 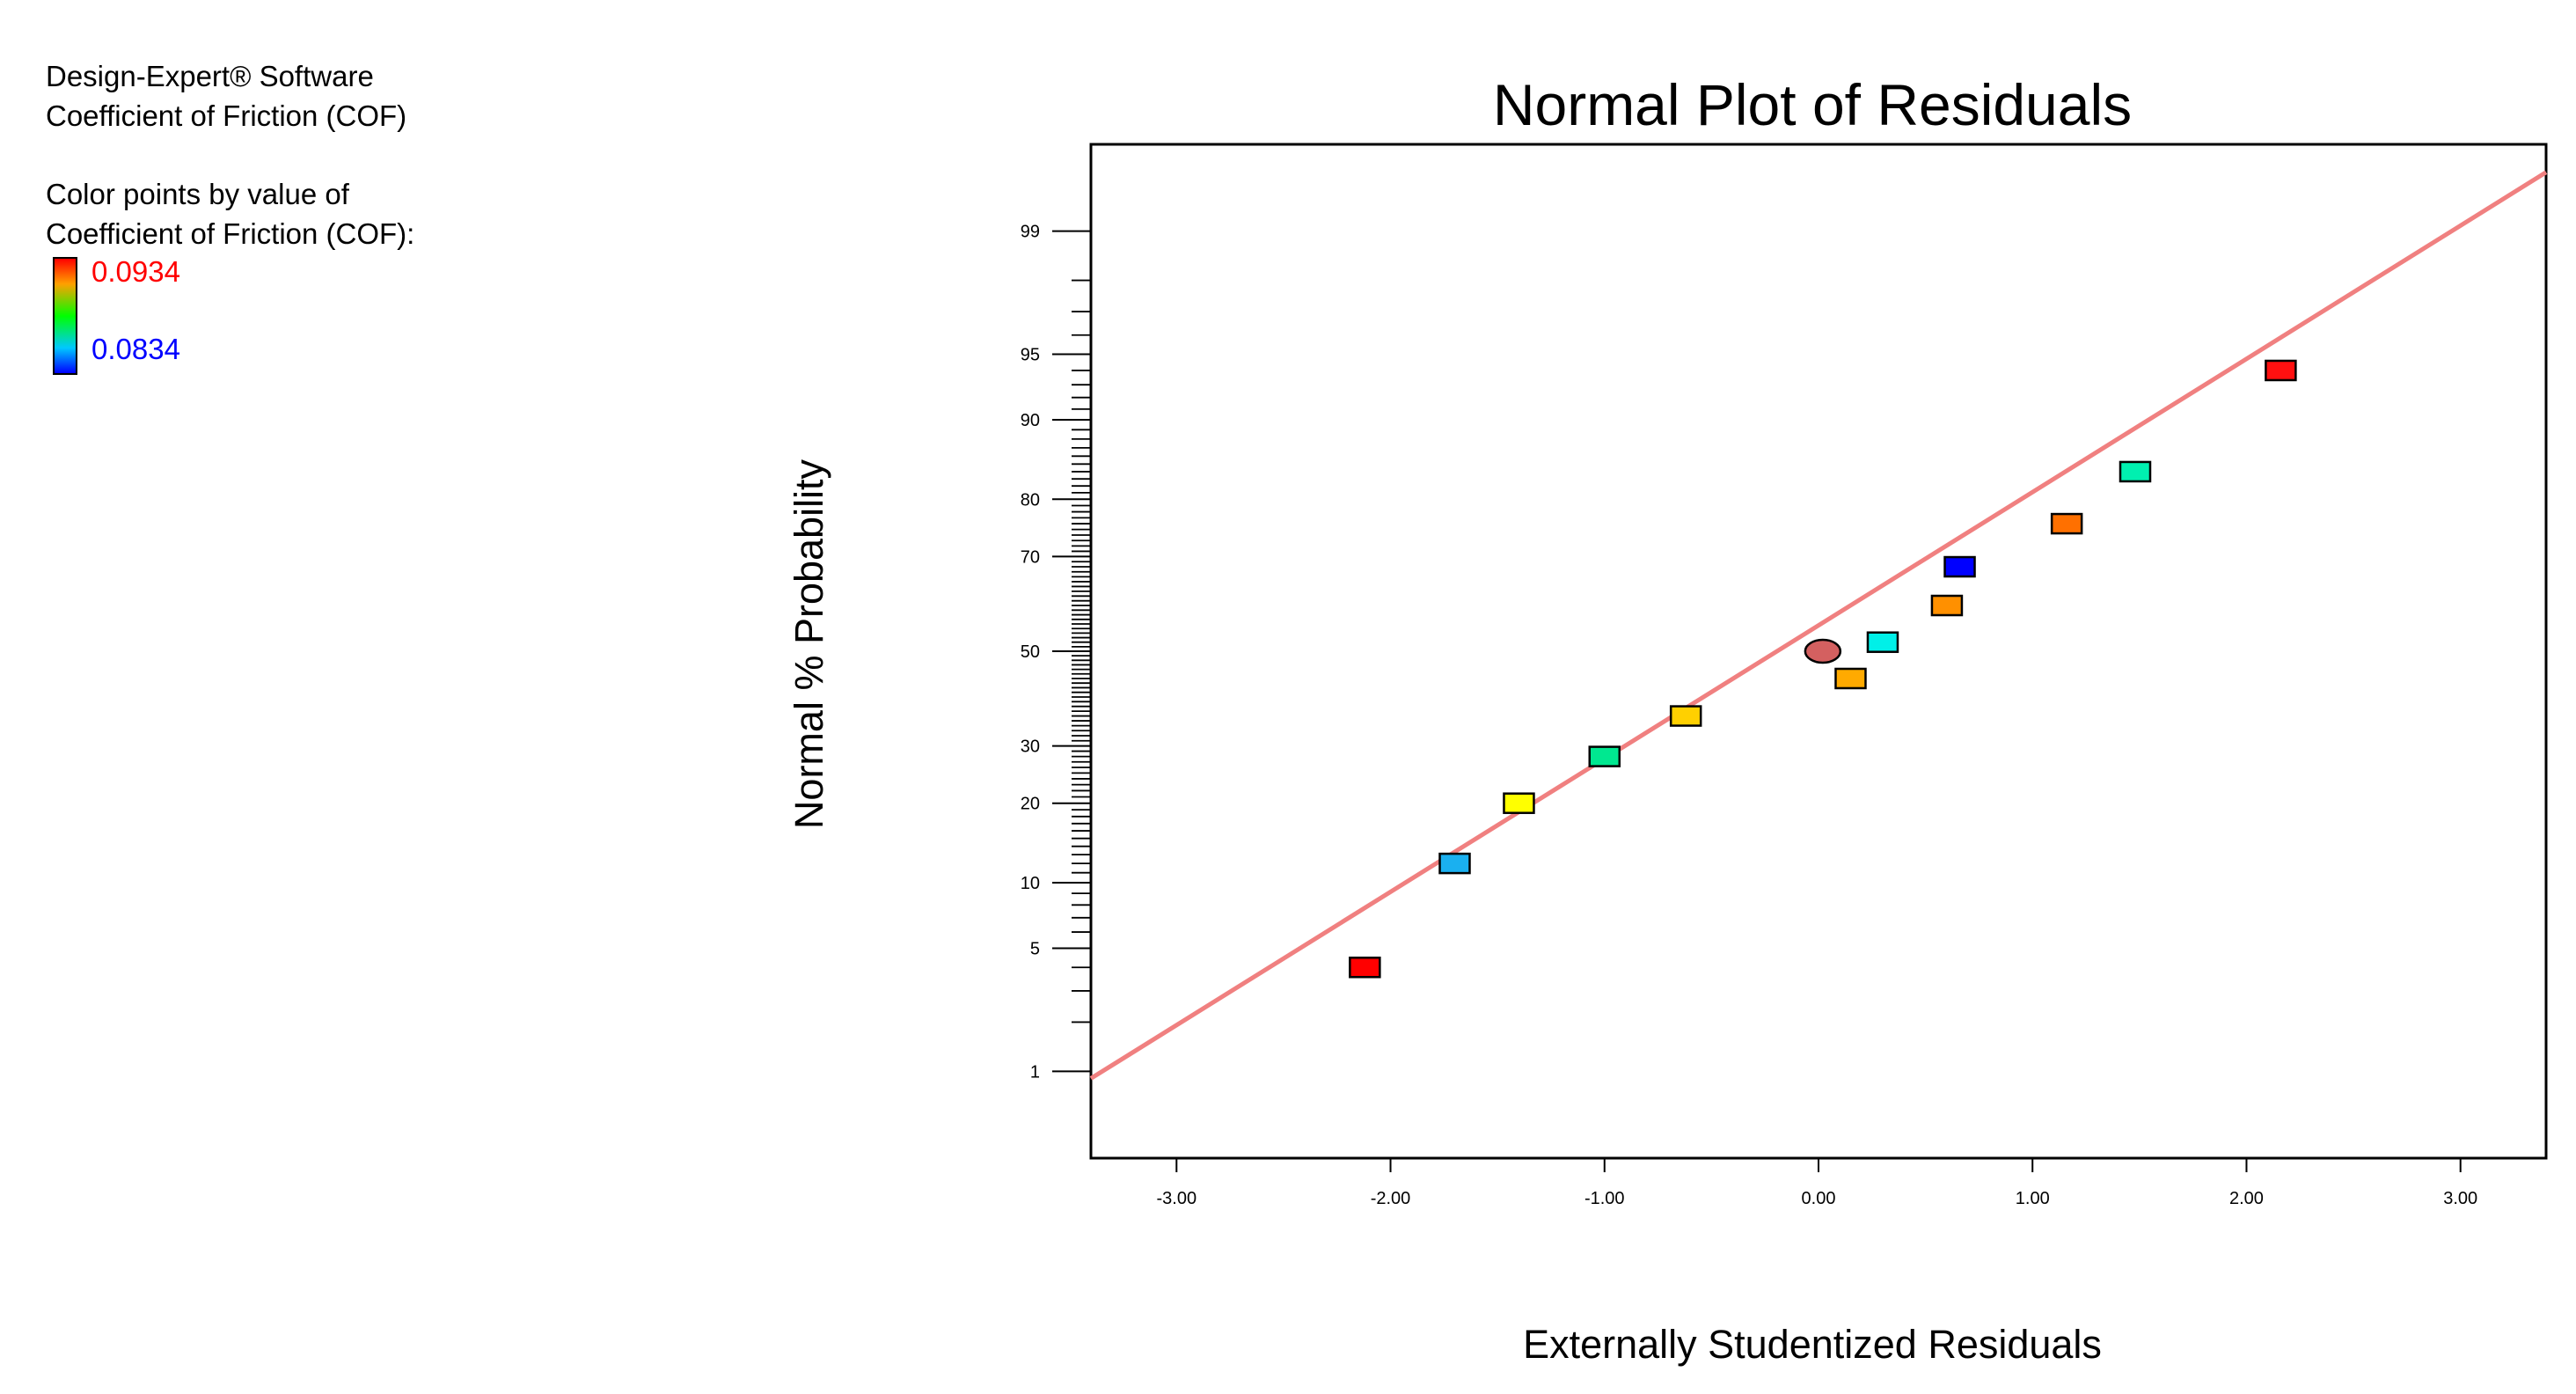 I want to click on response-name: Coefficient of Friction (COF), so click(x=226, y=116).